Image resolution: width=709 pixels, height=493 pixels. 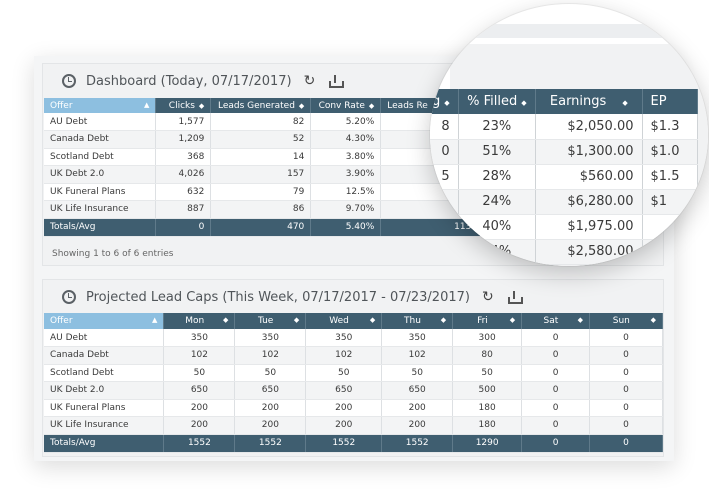 What do you see at coordinates (344, 321) in the screenshot?
I see `col-wed: Wed ◆` at bounding box center [344, 321].